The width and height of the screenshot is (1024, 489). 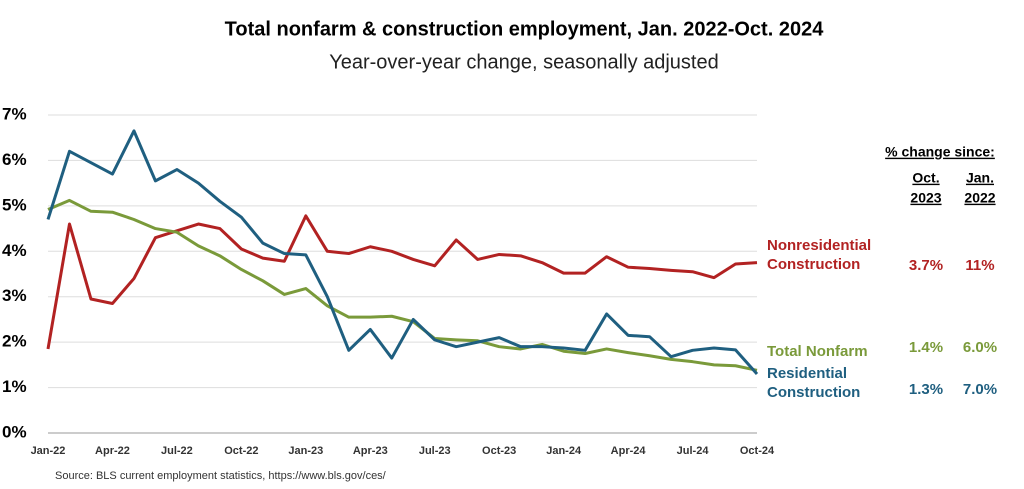 I want to click on summary-title: % change since:, so click(x=940, y=152).